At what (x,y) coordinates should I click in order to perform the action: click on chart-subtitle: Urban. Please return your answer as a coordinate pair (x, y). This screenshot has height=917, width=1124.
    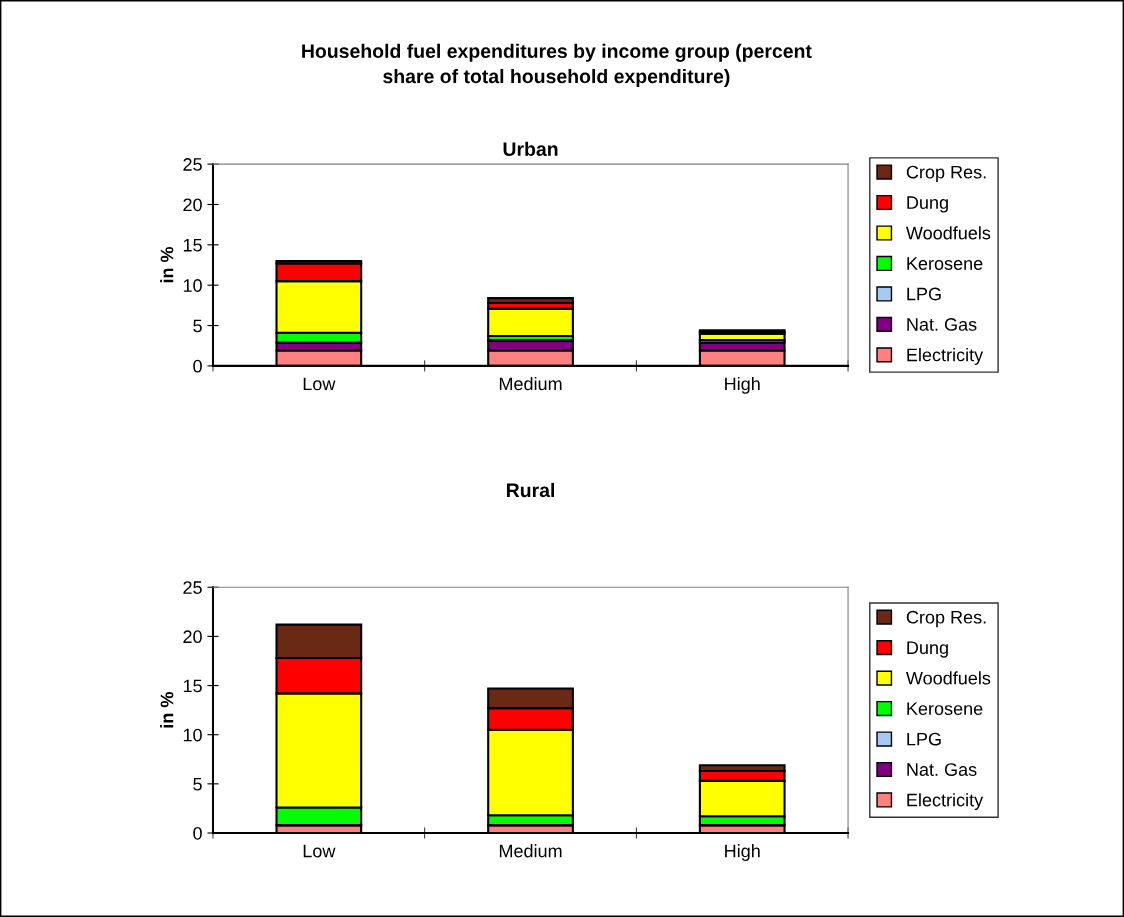
    Looking at the image, I should click on (530, 148).